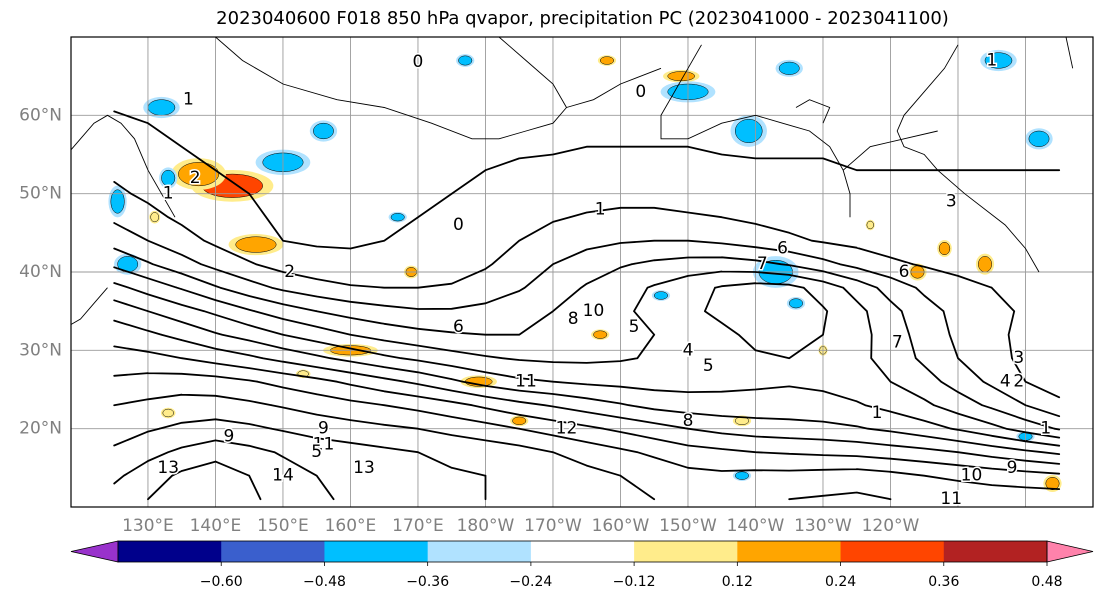 This screenshot has height=601, width=1105. I want to click on latitude-label: 50°N, so click(40, 194).